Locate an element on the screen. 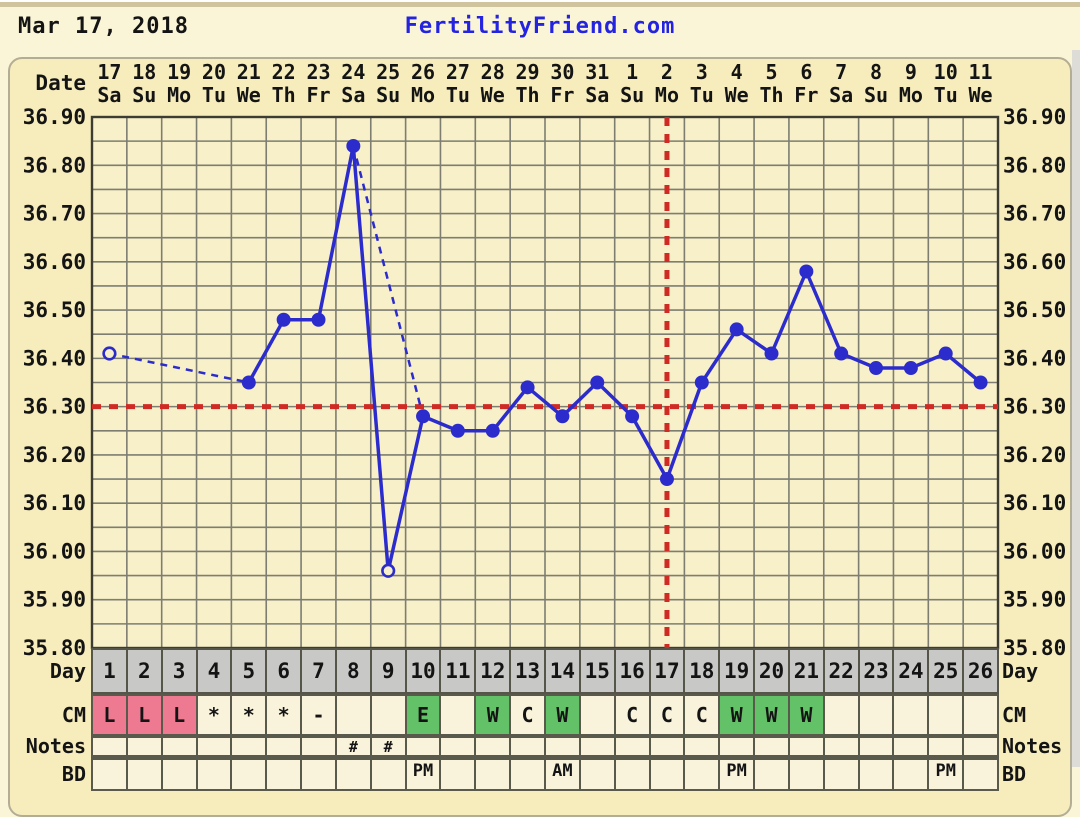 Image resolution: width=1080 pixels, height=817 pixels. y-tick-right: 36.70 is located at coordinates (1034, 214).